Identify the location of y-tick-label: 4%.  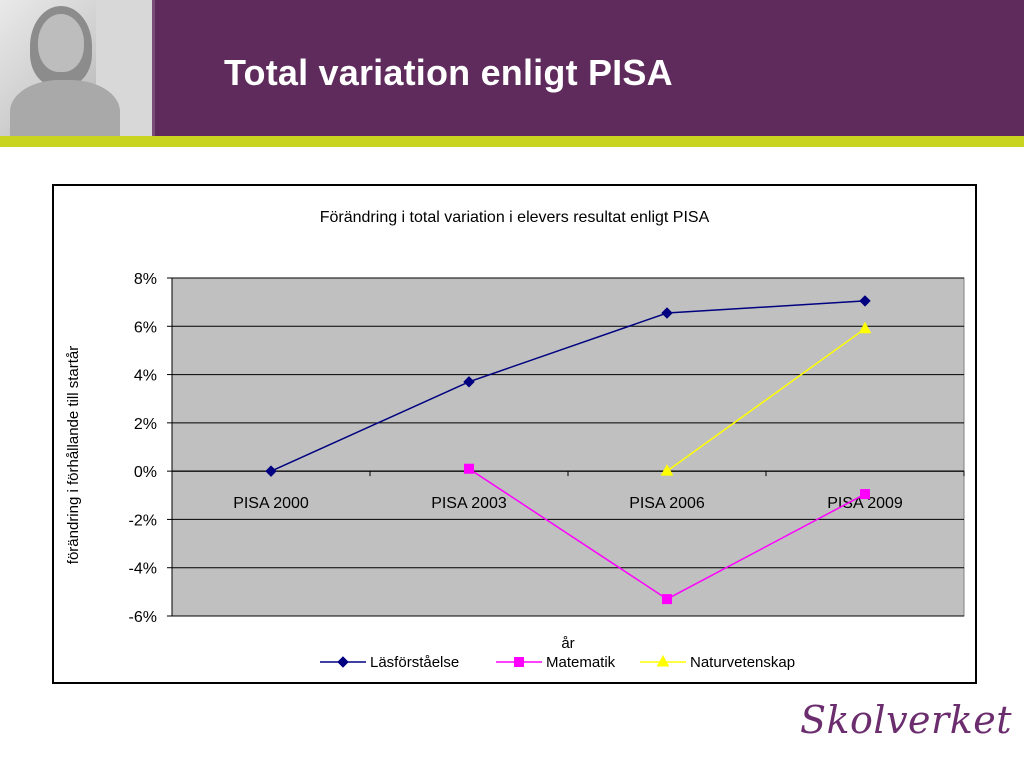
(145, 376).